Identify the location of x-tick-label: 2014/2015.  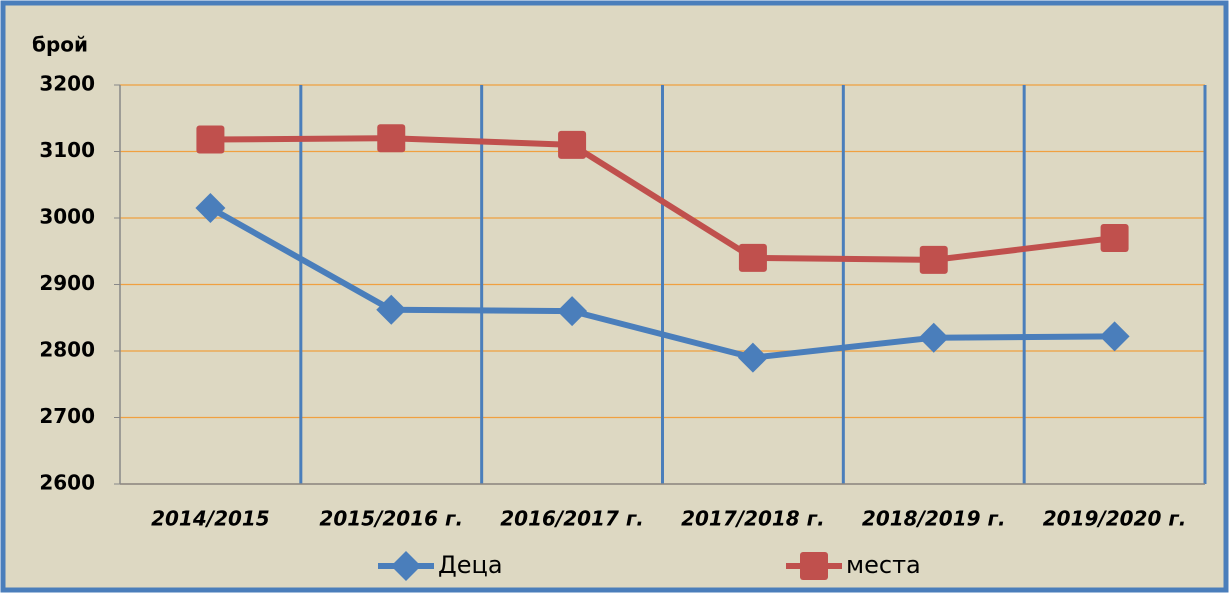
(210, 519).